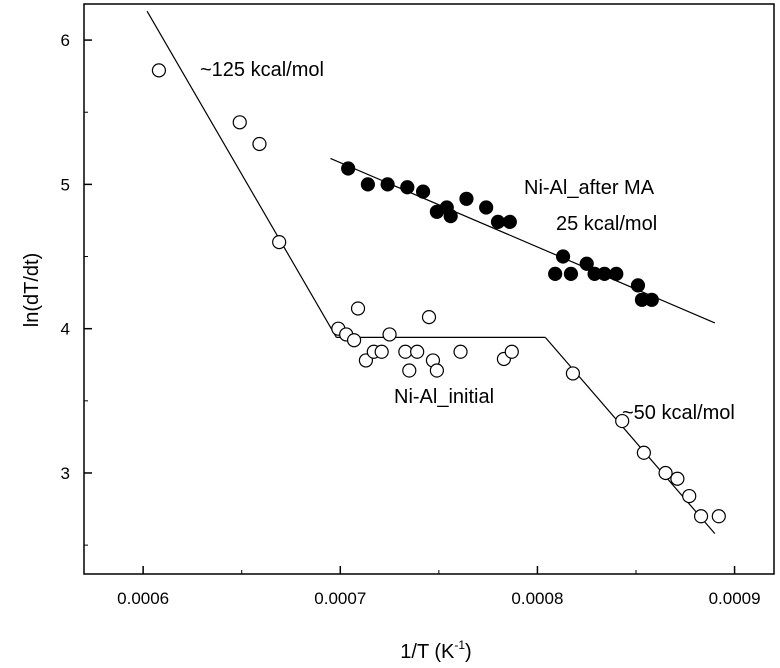  I want to click on y-tick-label: 3, so click(65, 473).